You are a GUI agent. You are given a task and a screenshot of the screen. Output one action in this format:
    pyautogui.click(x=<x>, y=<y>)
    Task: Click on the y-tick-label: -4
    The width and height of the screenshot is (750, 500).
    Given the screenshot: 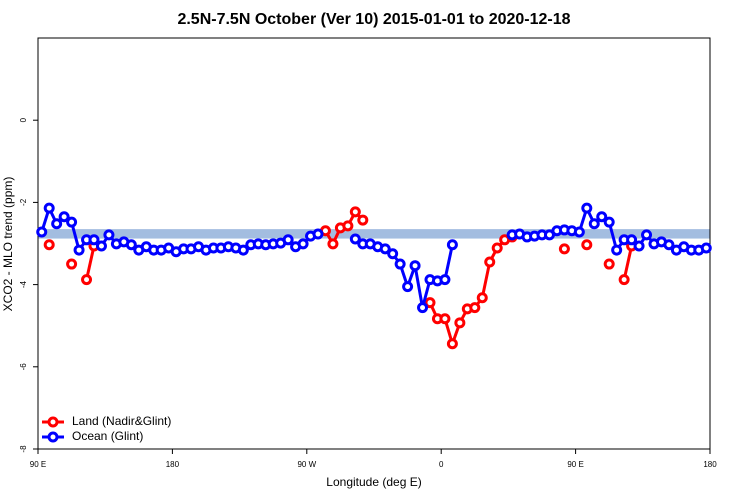 What is the action you would take?
    pyautogui.click(x=23, y=284)
    